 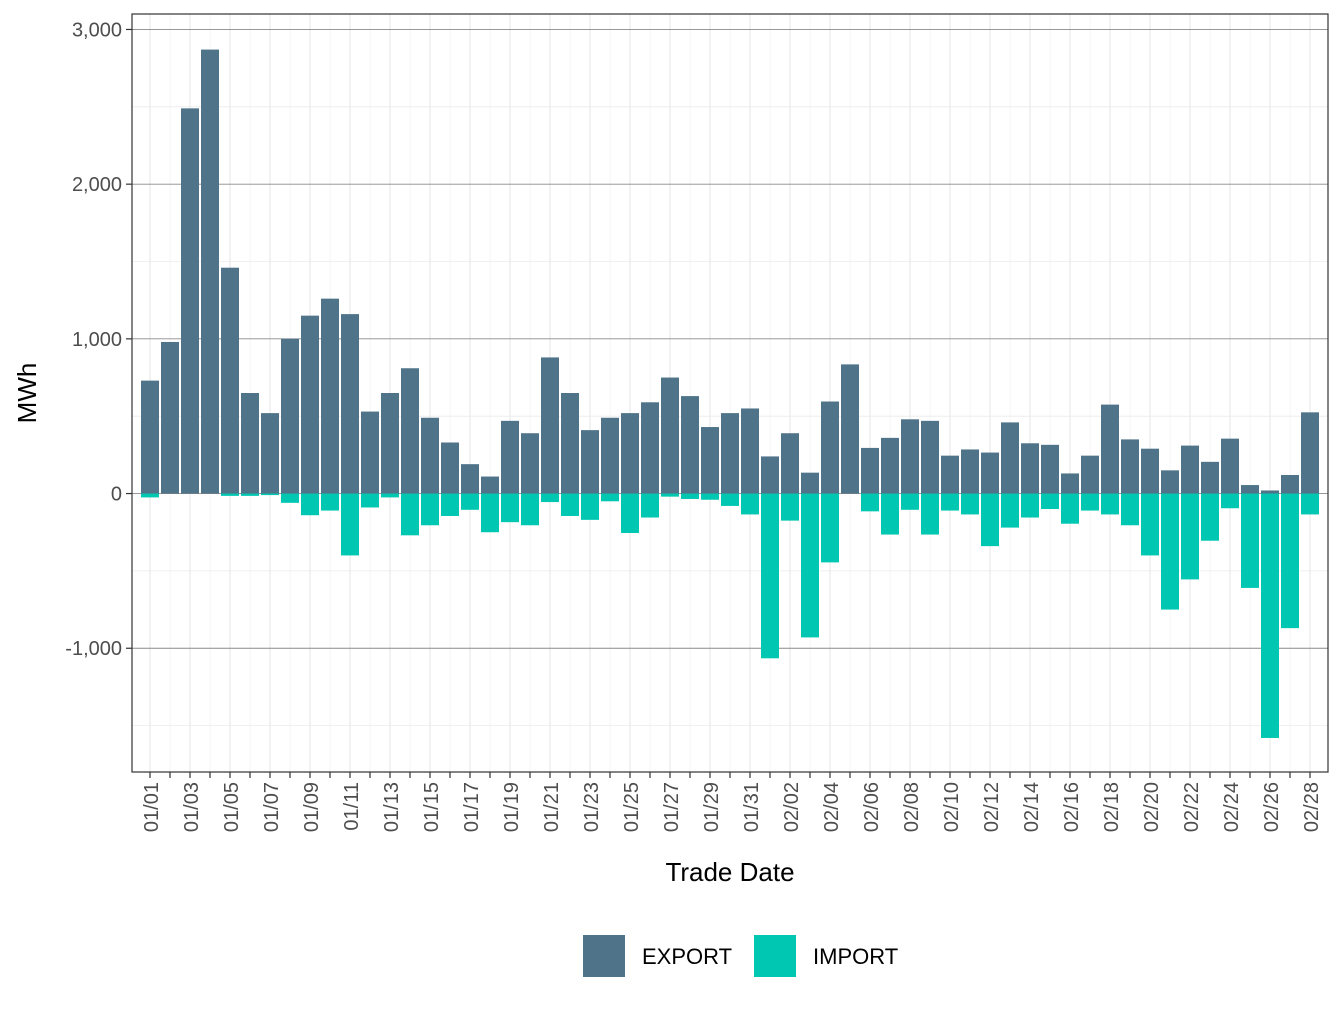 What do you see at coordinates (1232, 807) in the screenshot?
I see `x-tick-label: 02/24` at bounding box center [1232, 807].